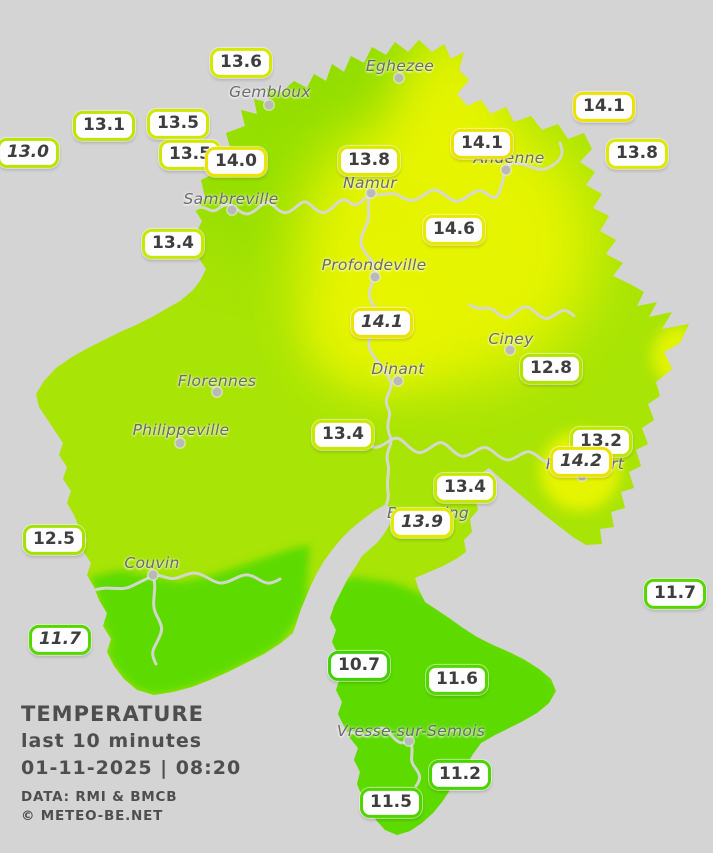 The height and width of the screenshot is (853, 713). What do you see at coordinates (112, 714) in the screenshot?
I see `map-title: TEMPERATURE` at bounding box center [112, 714].